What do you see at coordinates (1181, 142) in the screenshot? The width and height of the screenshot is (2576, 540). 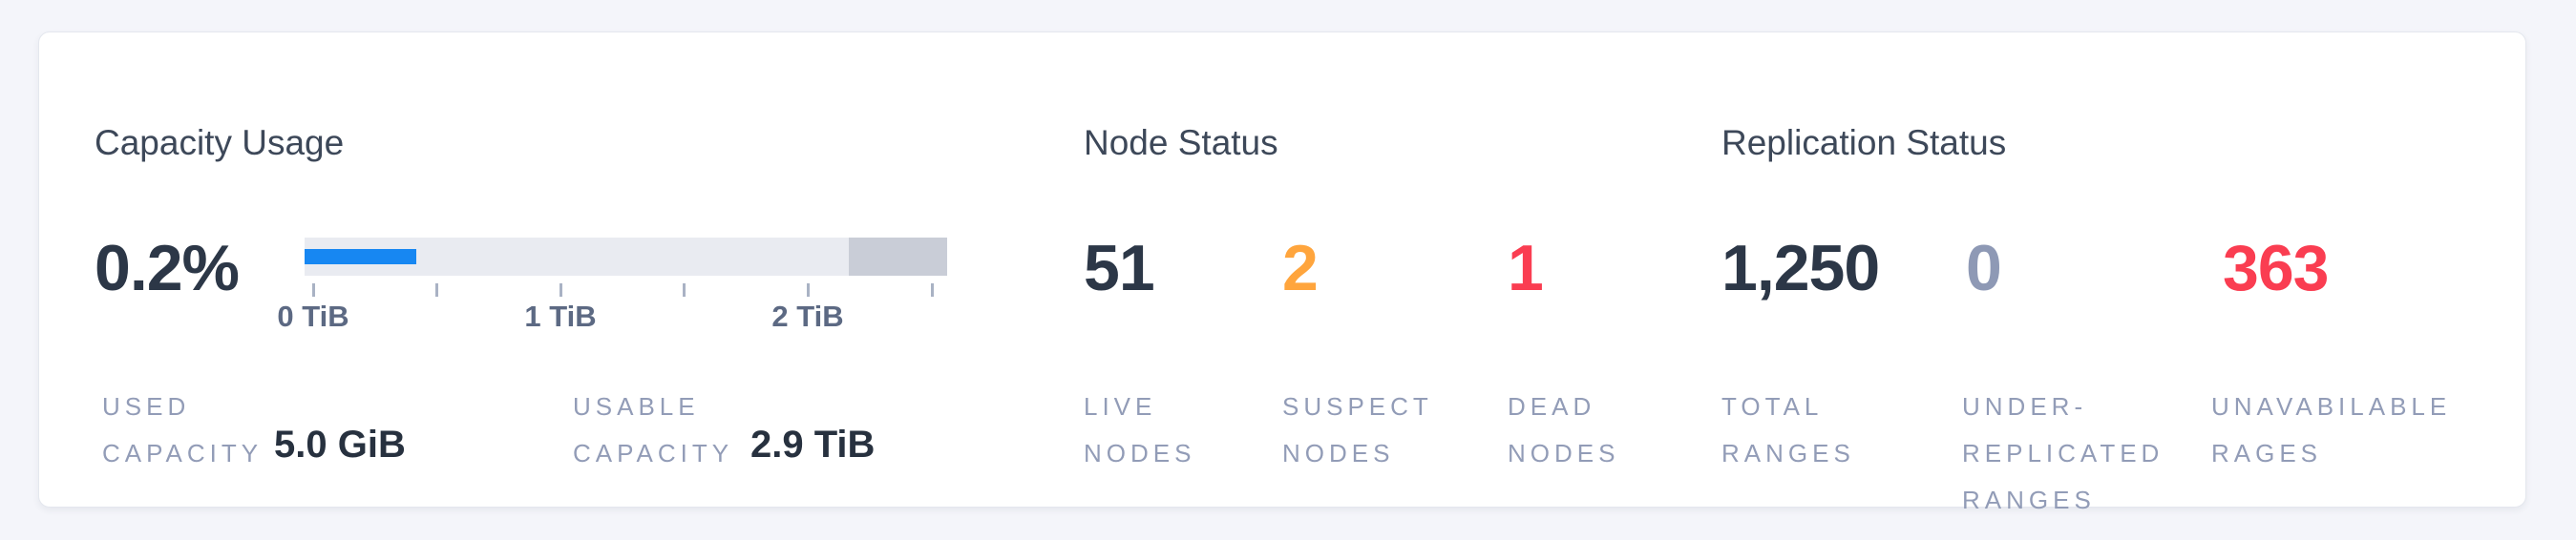 I see `node-status-title: Node Status` at bounding box center [1181, 142].